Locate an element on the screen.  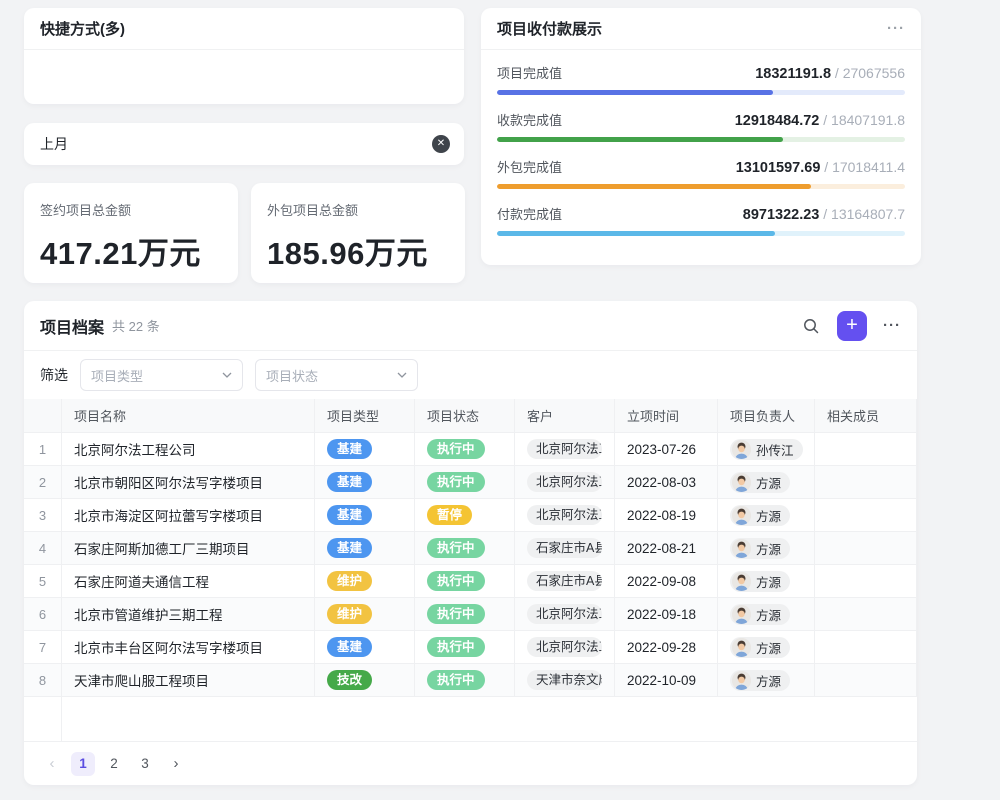
pagination-next-icon: › is located at coordinates (176, 763).